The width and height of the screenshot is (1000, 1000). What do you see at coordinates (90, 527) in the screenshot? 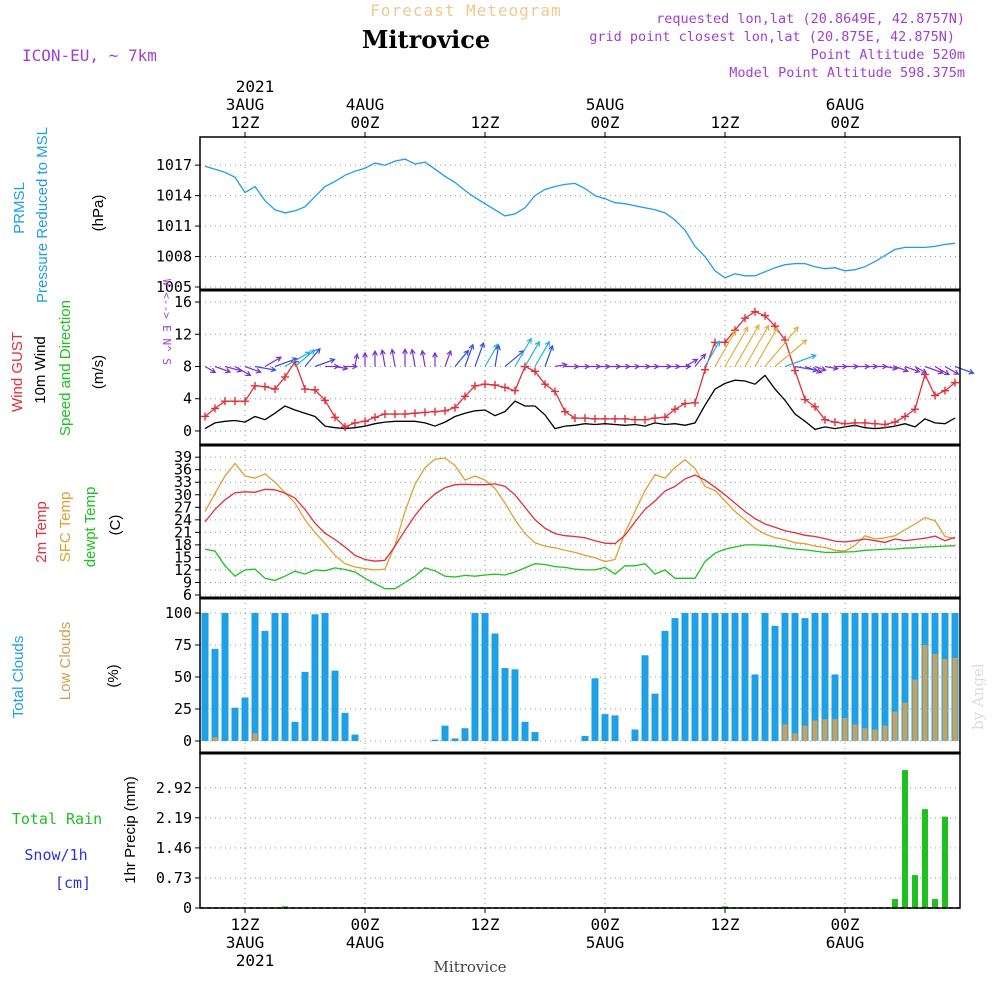
I see `temp-dewpt-label: dewpt Temp` at bounding box center [90, 527].